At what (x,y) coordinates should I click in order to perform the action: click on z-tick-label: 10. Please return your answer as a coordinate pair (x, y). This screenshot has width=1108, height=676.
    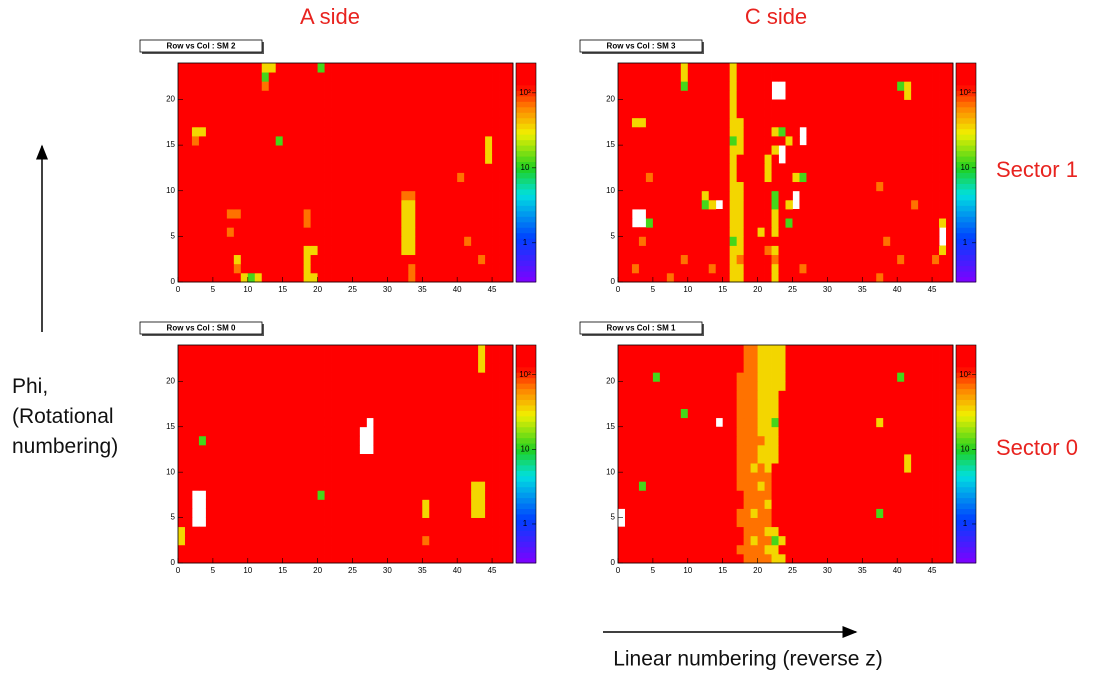
    Looking at the image, I should click on (965, 167).